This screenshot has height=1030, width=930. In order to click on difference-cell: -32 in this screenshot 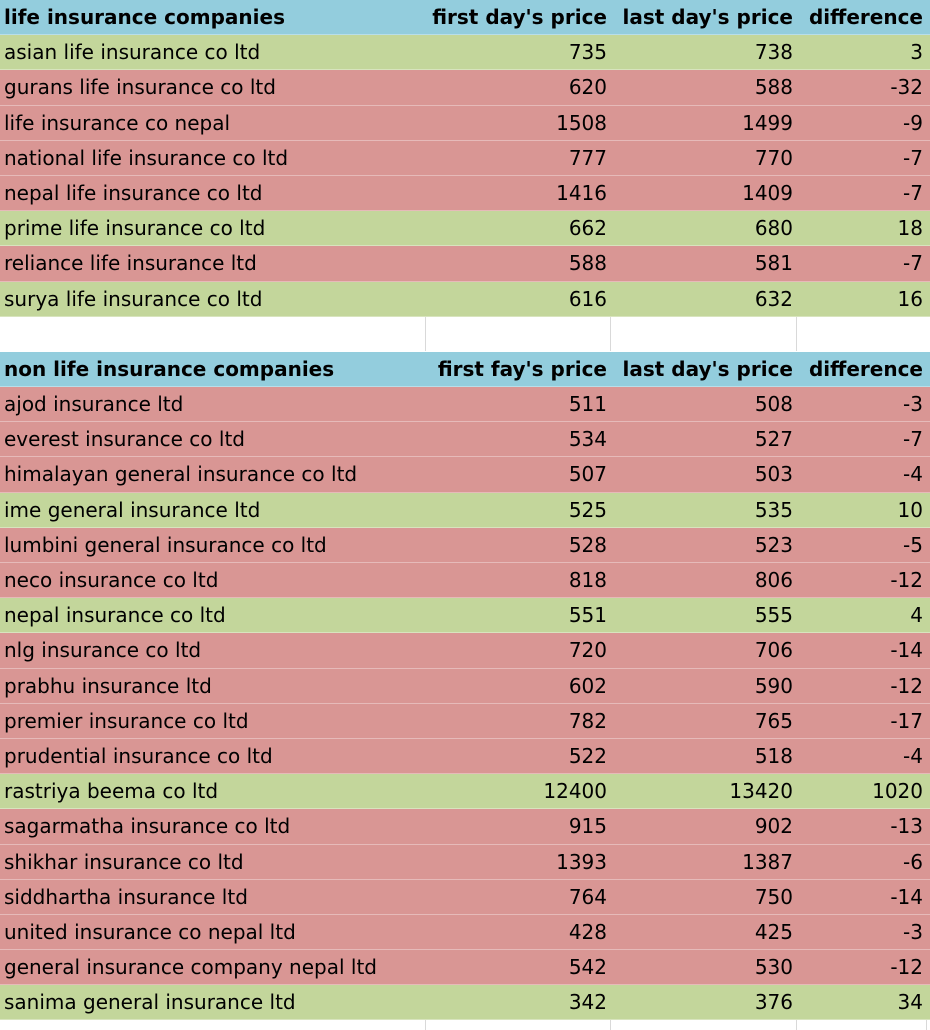, I will do `click(906, 87)`.